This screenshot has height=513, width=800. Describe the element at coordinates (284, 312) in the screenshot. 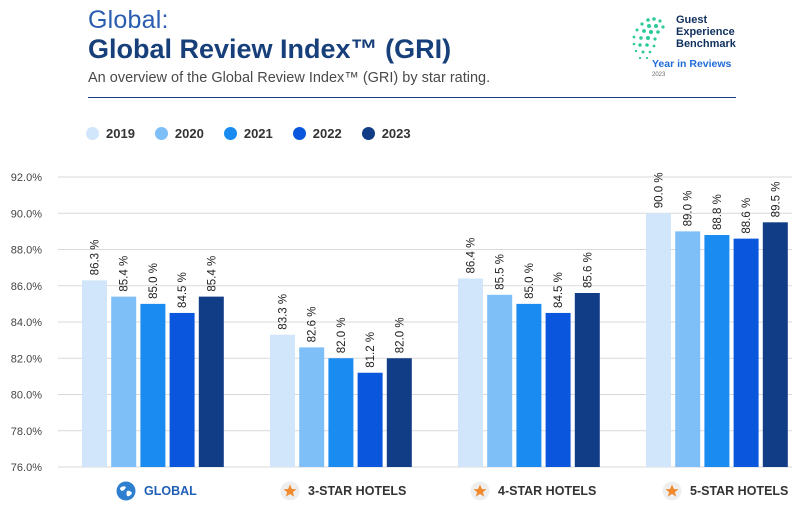

I see `data-label: 83.3 %` at that location.